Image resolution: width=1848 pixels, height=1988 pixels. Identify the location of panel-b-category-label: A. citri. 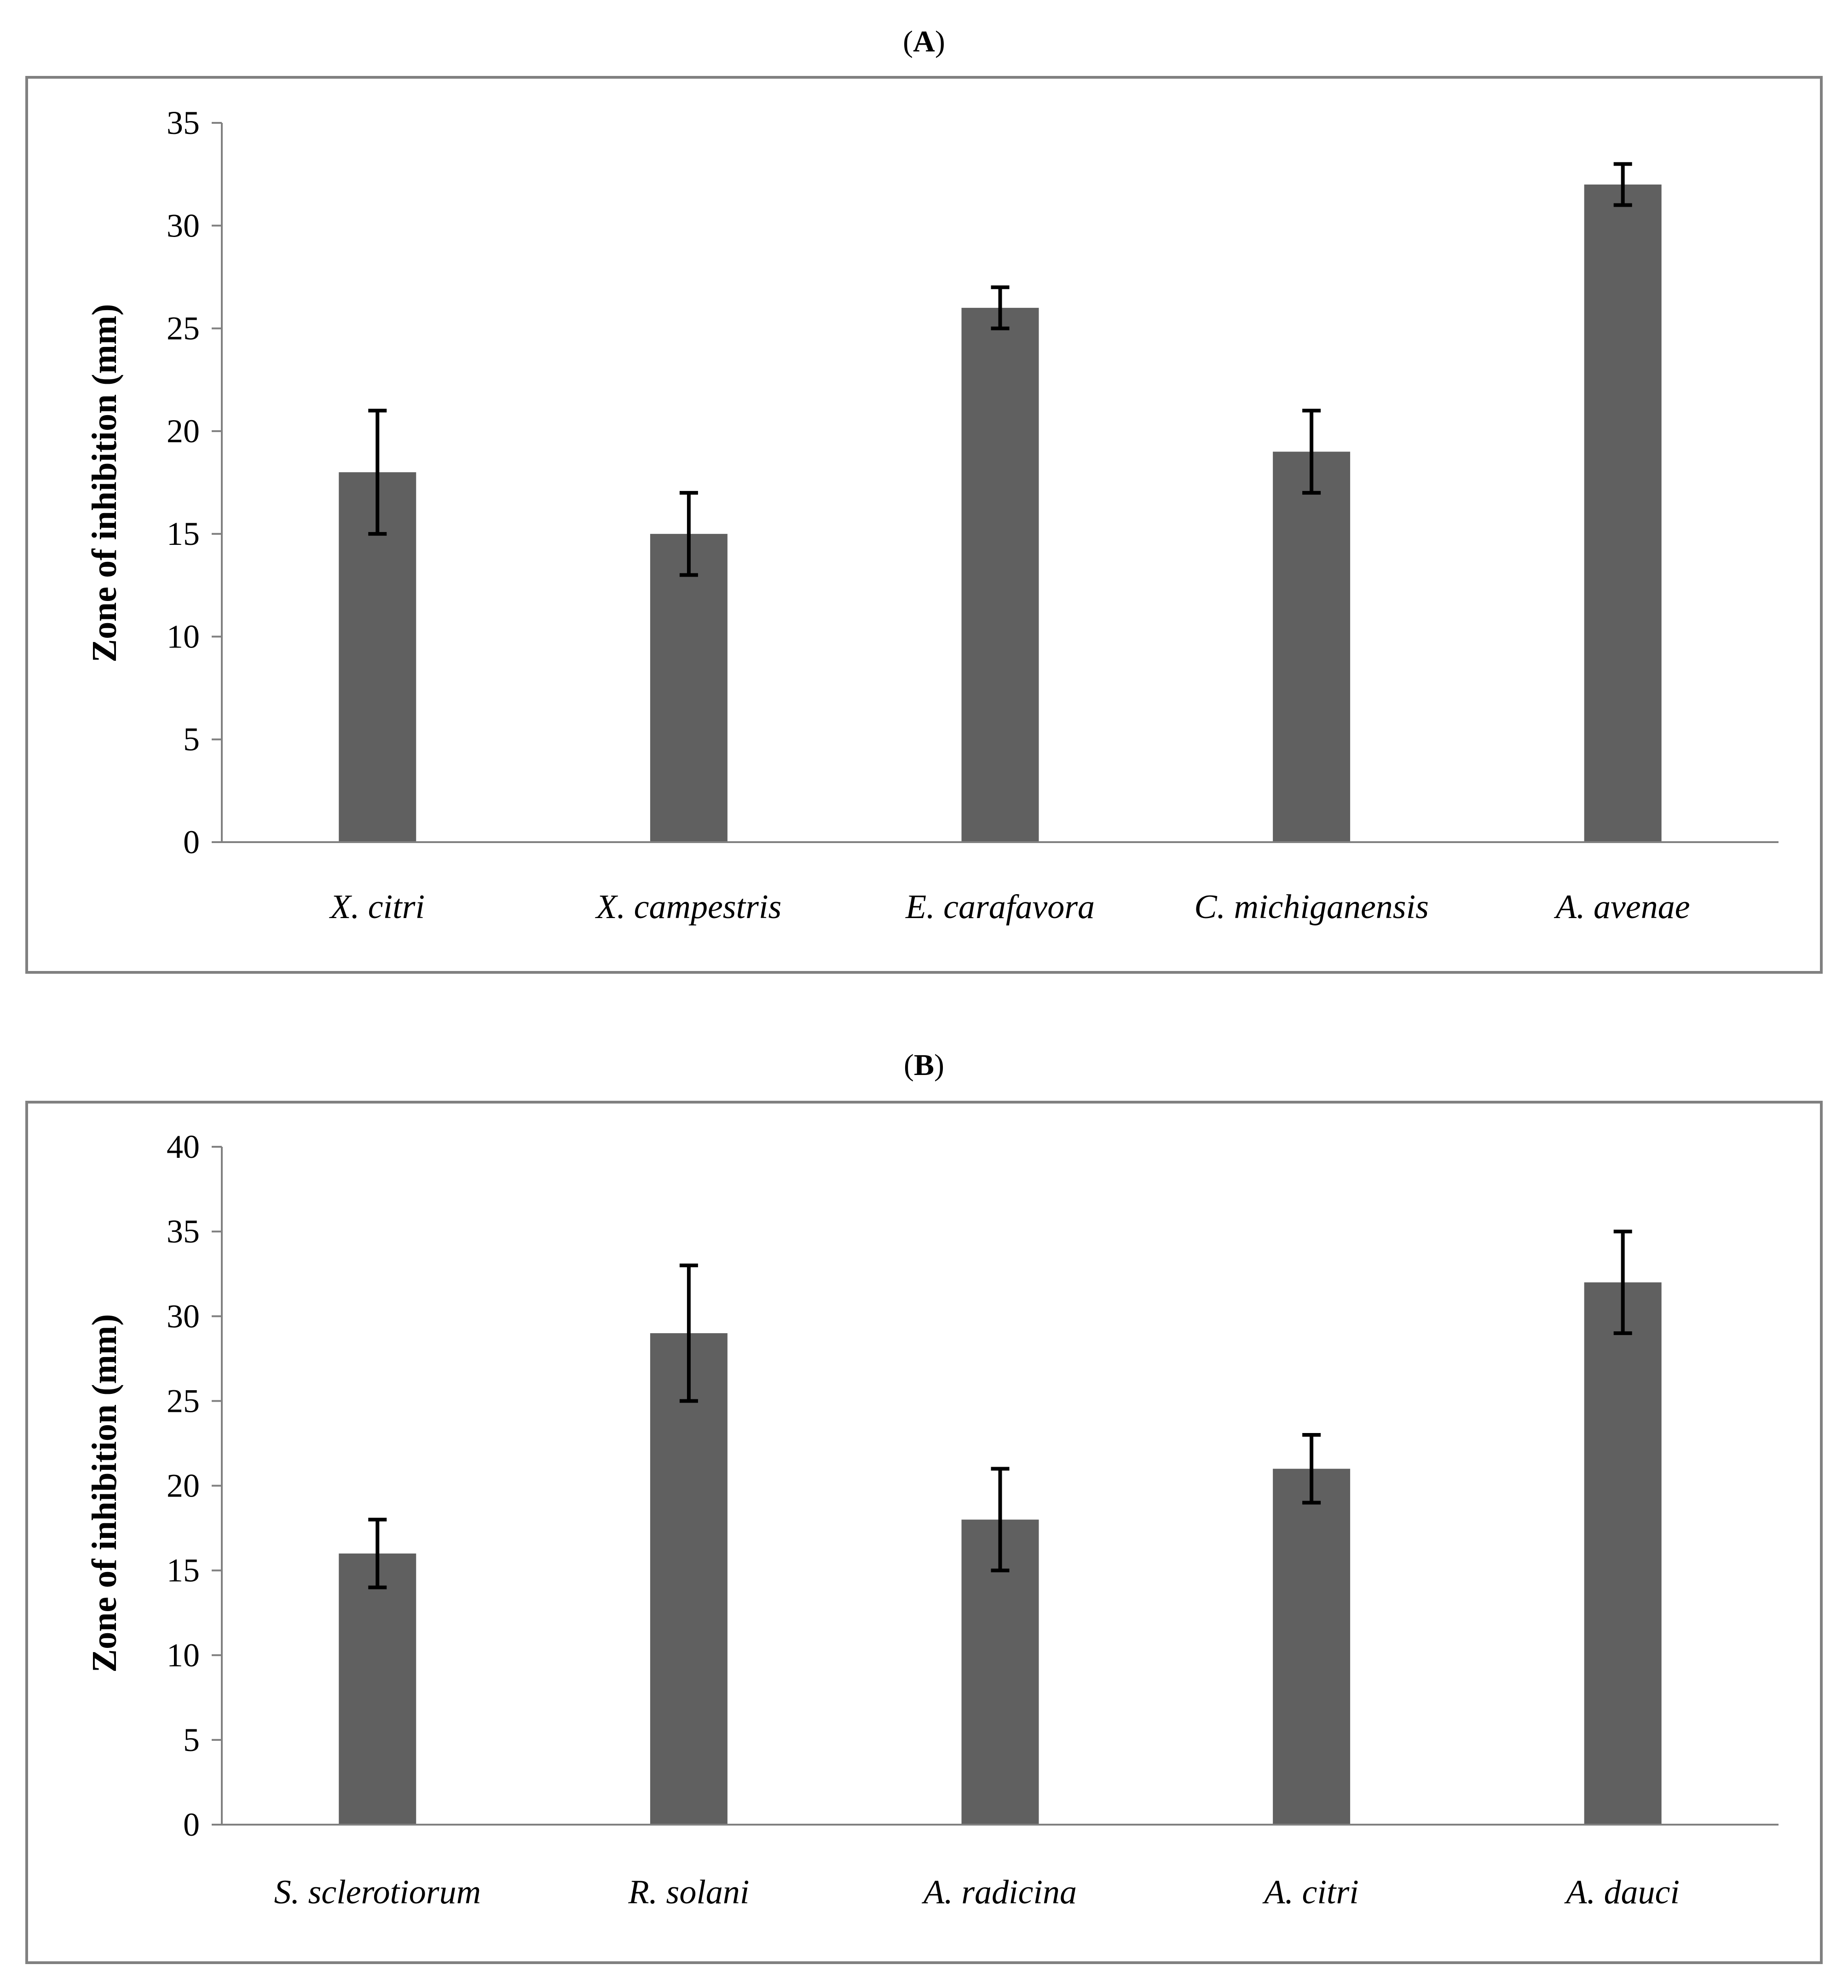
(1310, 1892).